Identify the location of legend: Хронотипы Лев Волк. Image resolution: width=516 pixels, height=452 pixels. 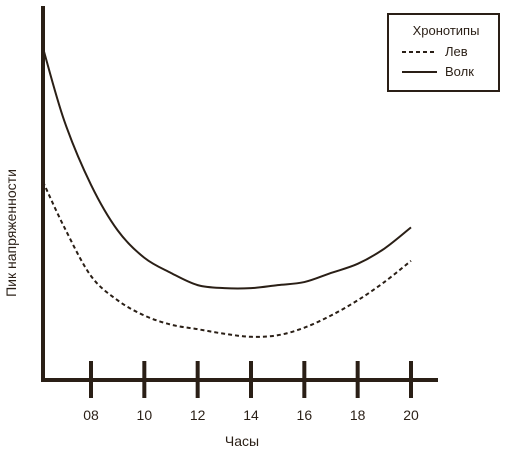
(443, 52).